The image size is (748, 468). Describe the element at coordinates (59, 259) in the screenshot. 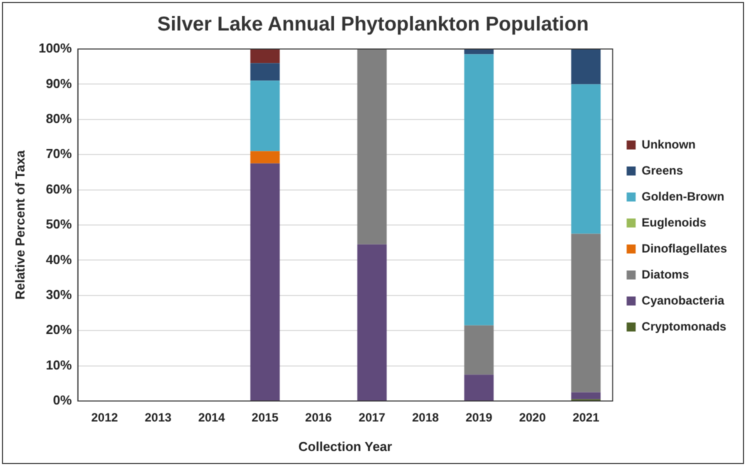

I see `y-tick-label: 40%` at that location.